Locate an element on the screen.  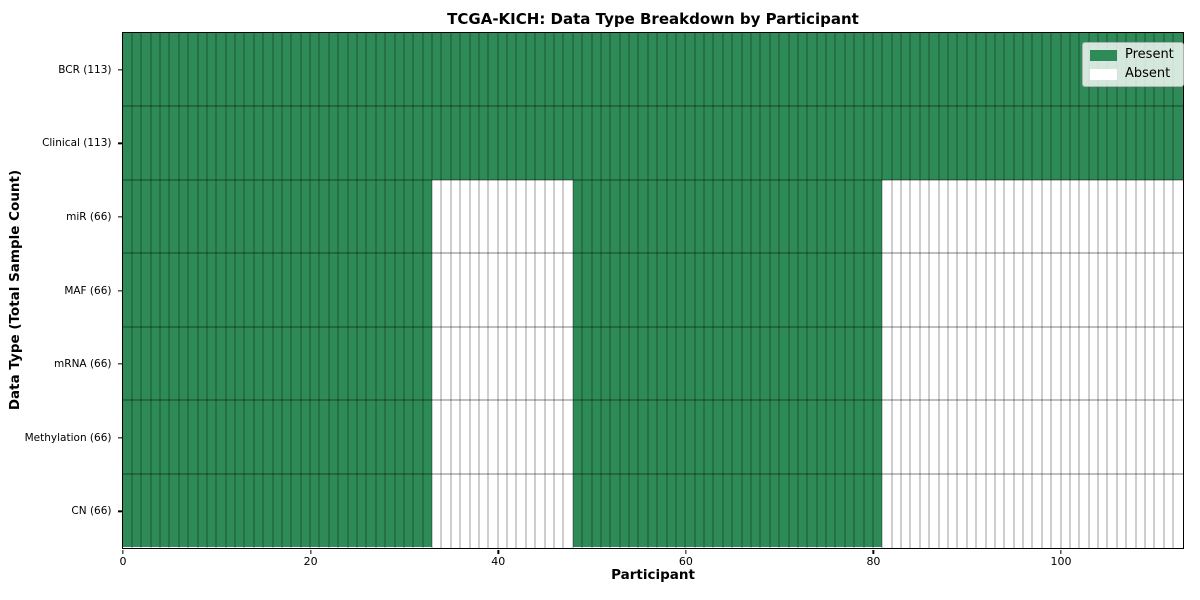
x-axis: 0 20 40 60 80 100 is located at coordinates (651, 561).